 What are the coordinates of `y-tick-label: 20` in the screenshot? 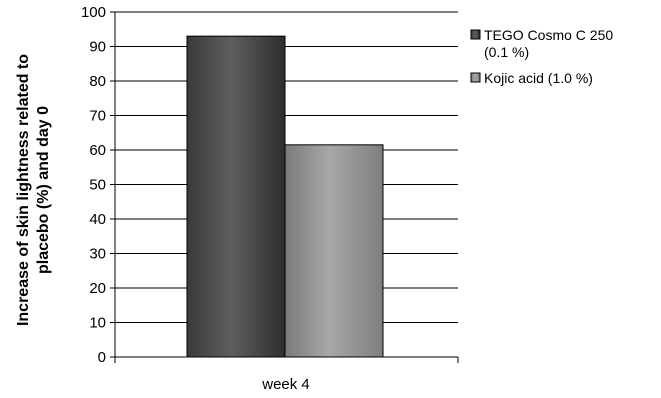 It's located at (97, 288).